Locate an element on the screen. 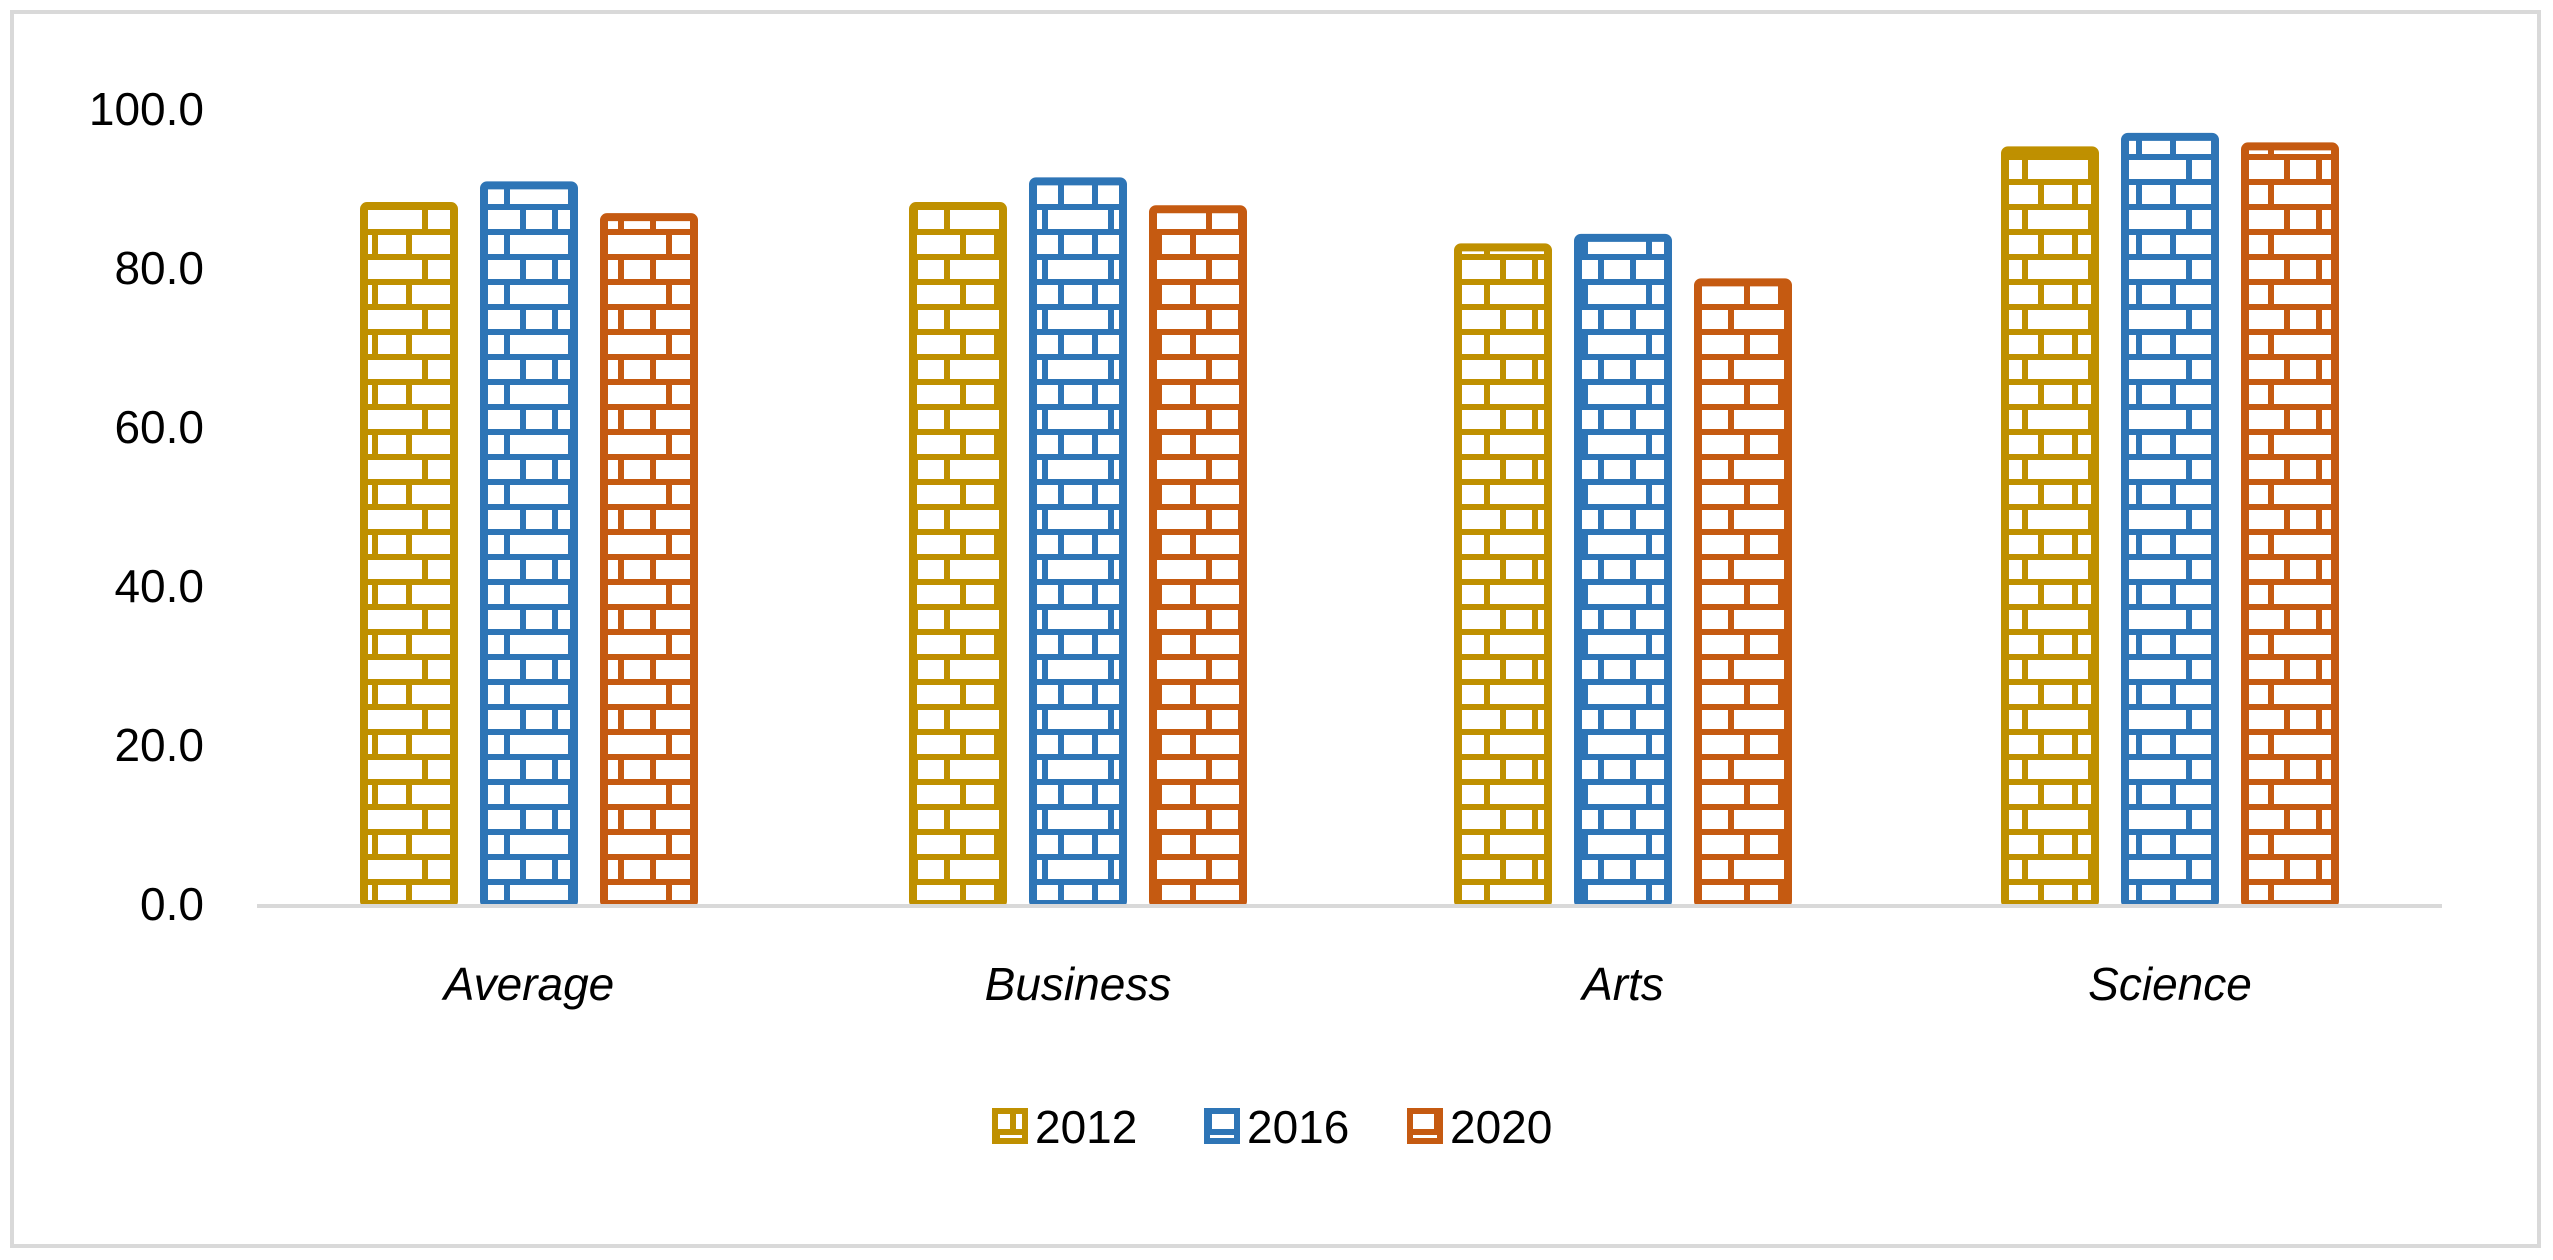 This screenshot has width=2553, height=1260. y-tick-label: 20.0 is located at coordinates (159, 745).